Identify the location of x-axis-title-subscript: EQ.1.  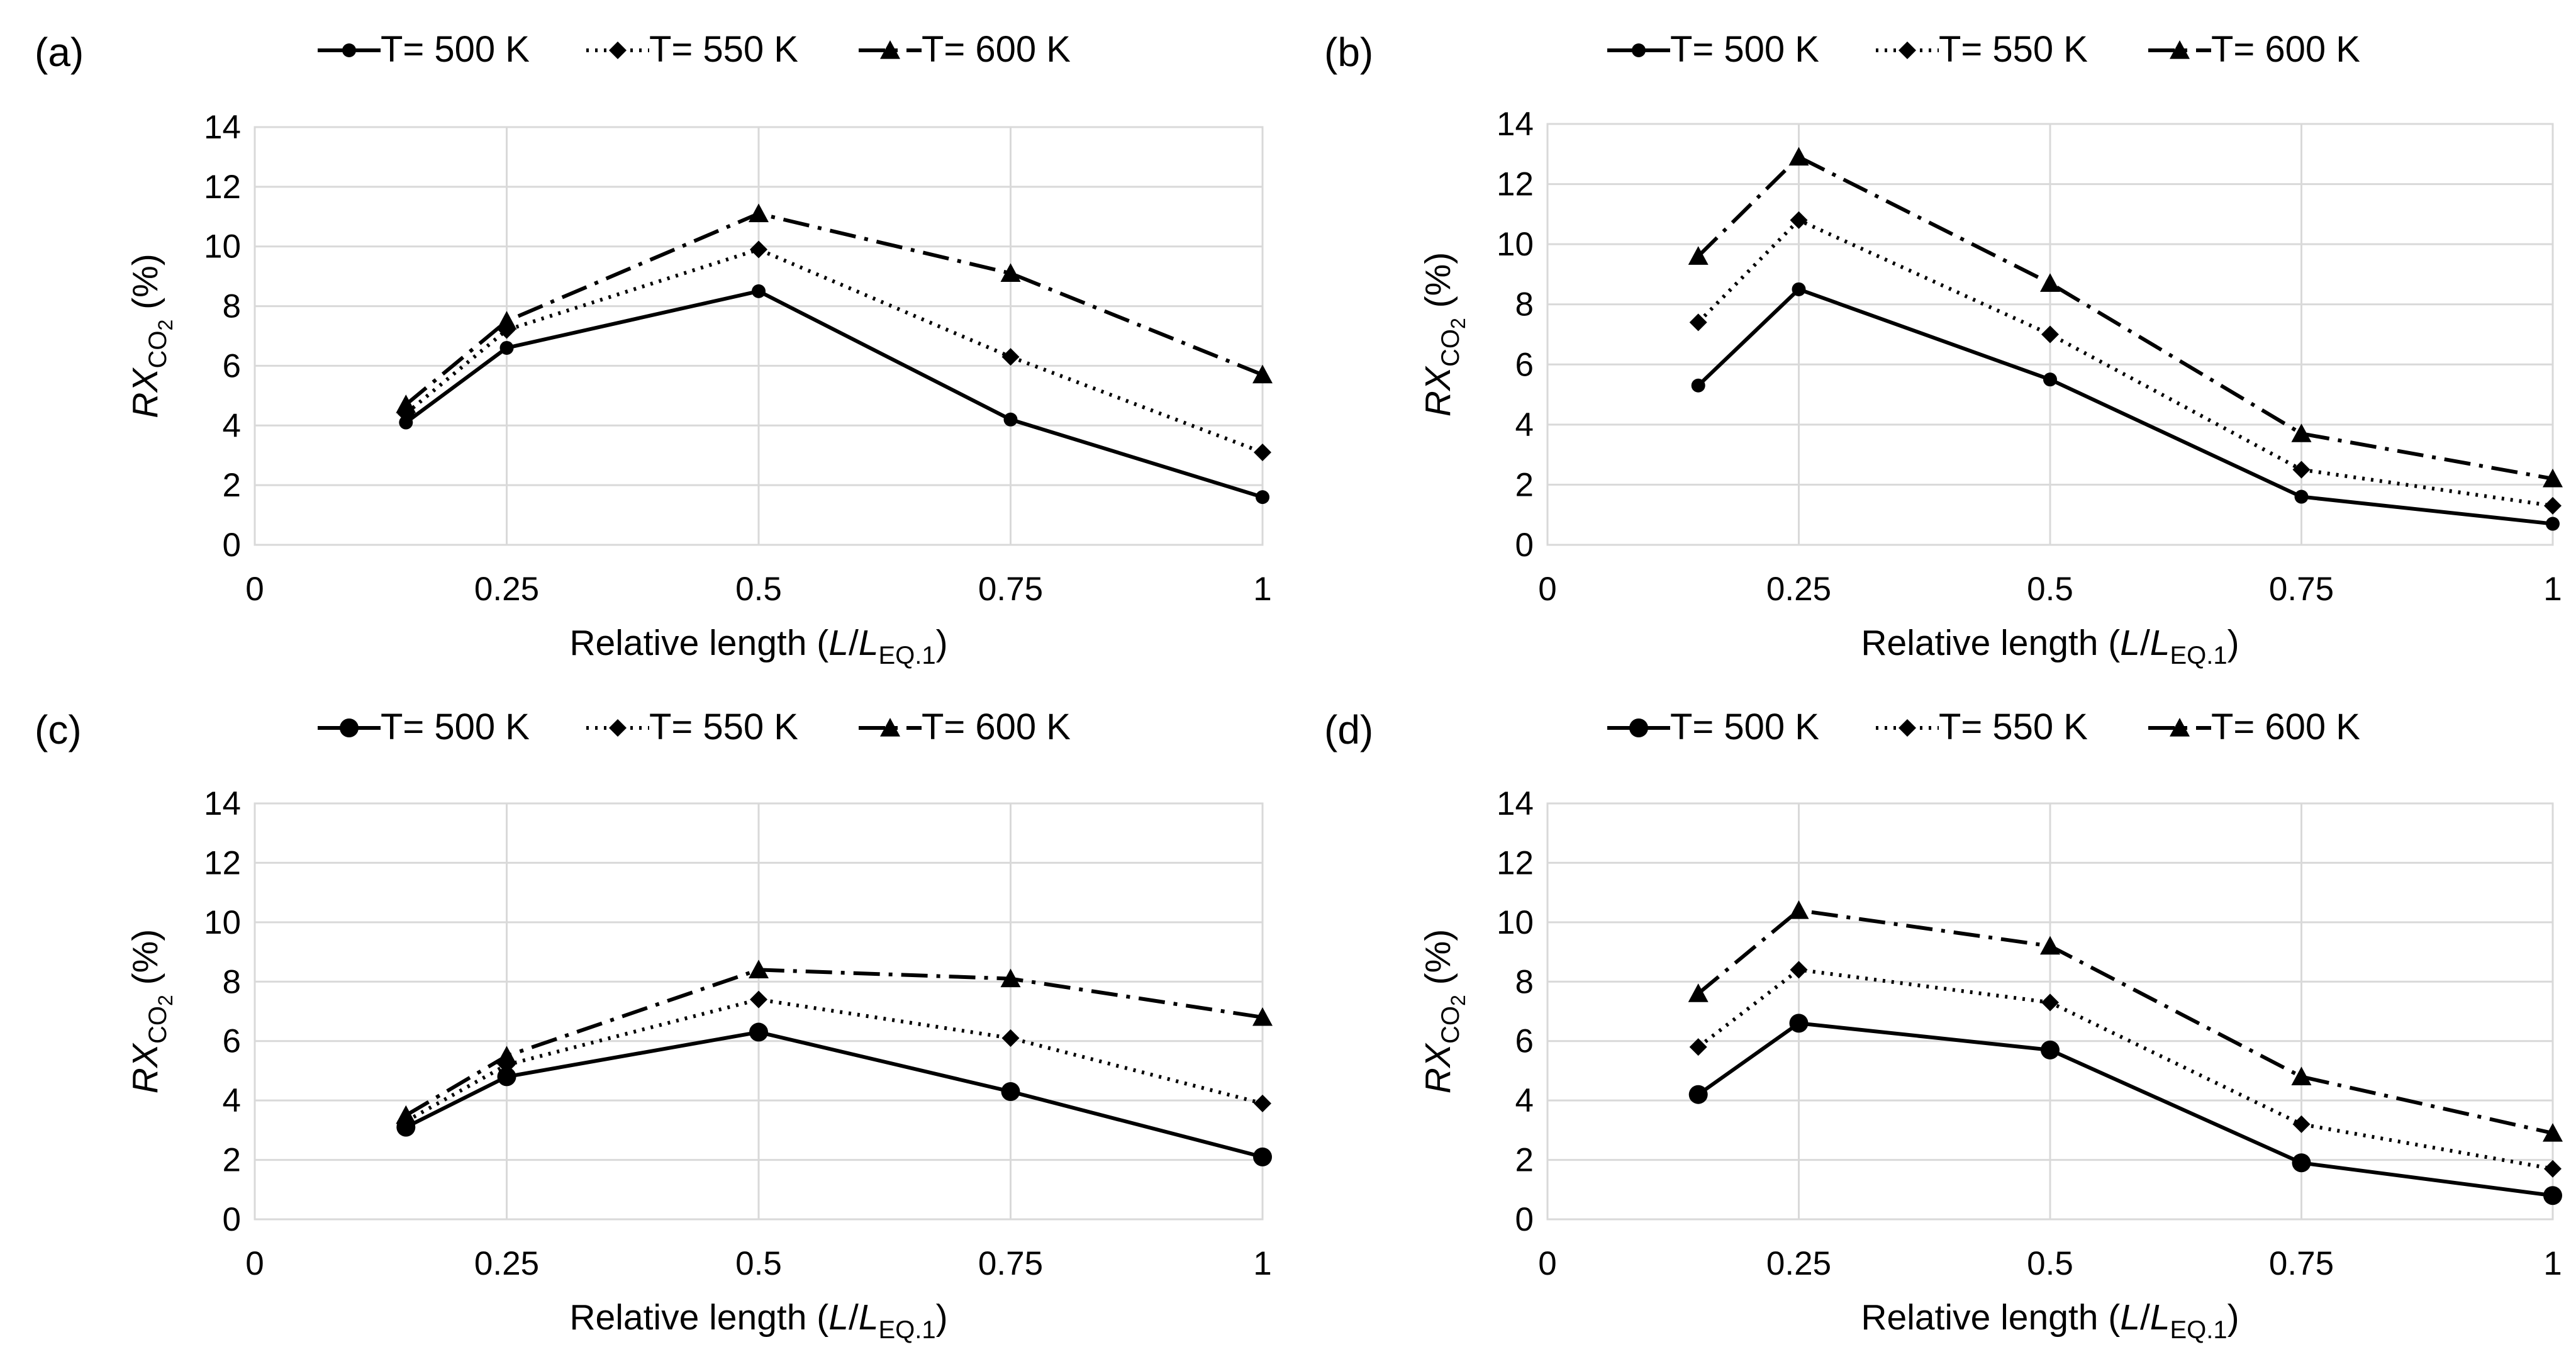
(907, 1330).